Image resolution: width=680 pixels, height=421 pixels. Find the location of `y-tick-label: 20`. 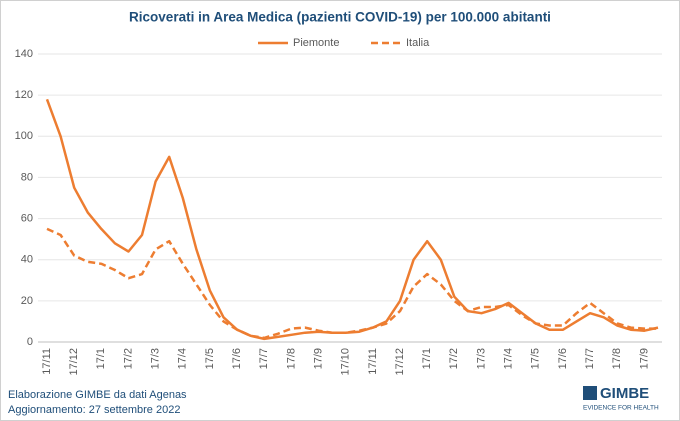

y-tick-label: 20 is located at coordinates (27, 301).